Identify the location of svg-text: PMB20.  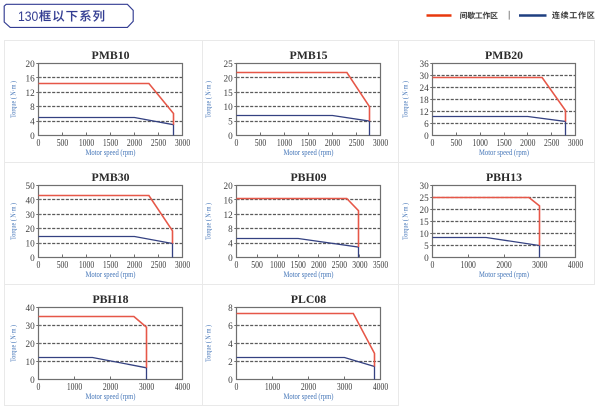
(504, 55).